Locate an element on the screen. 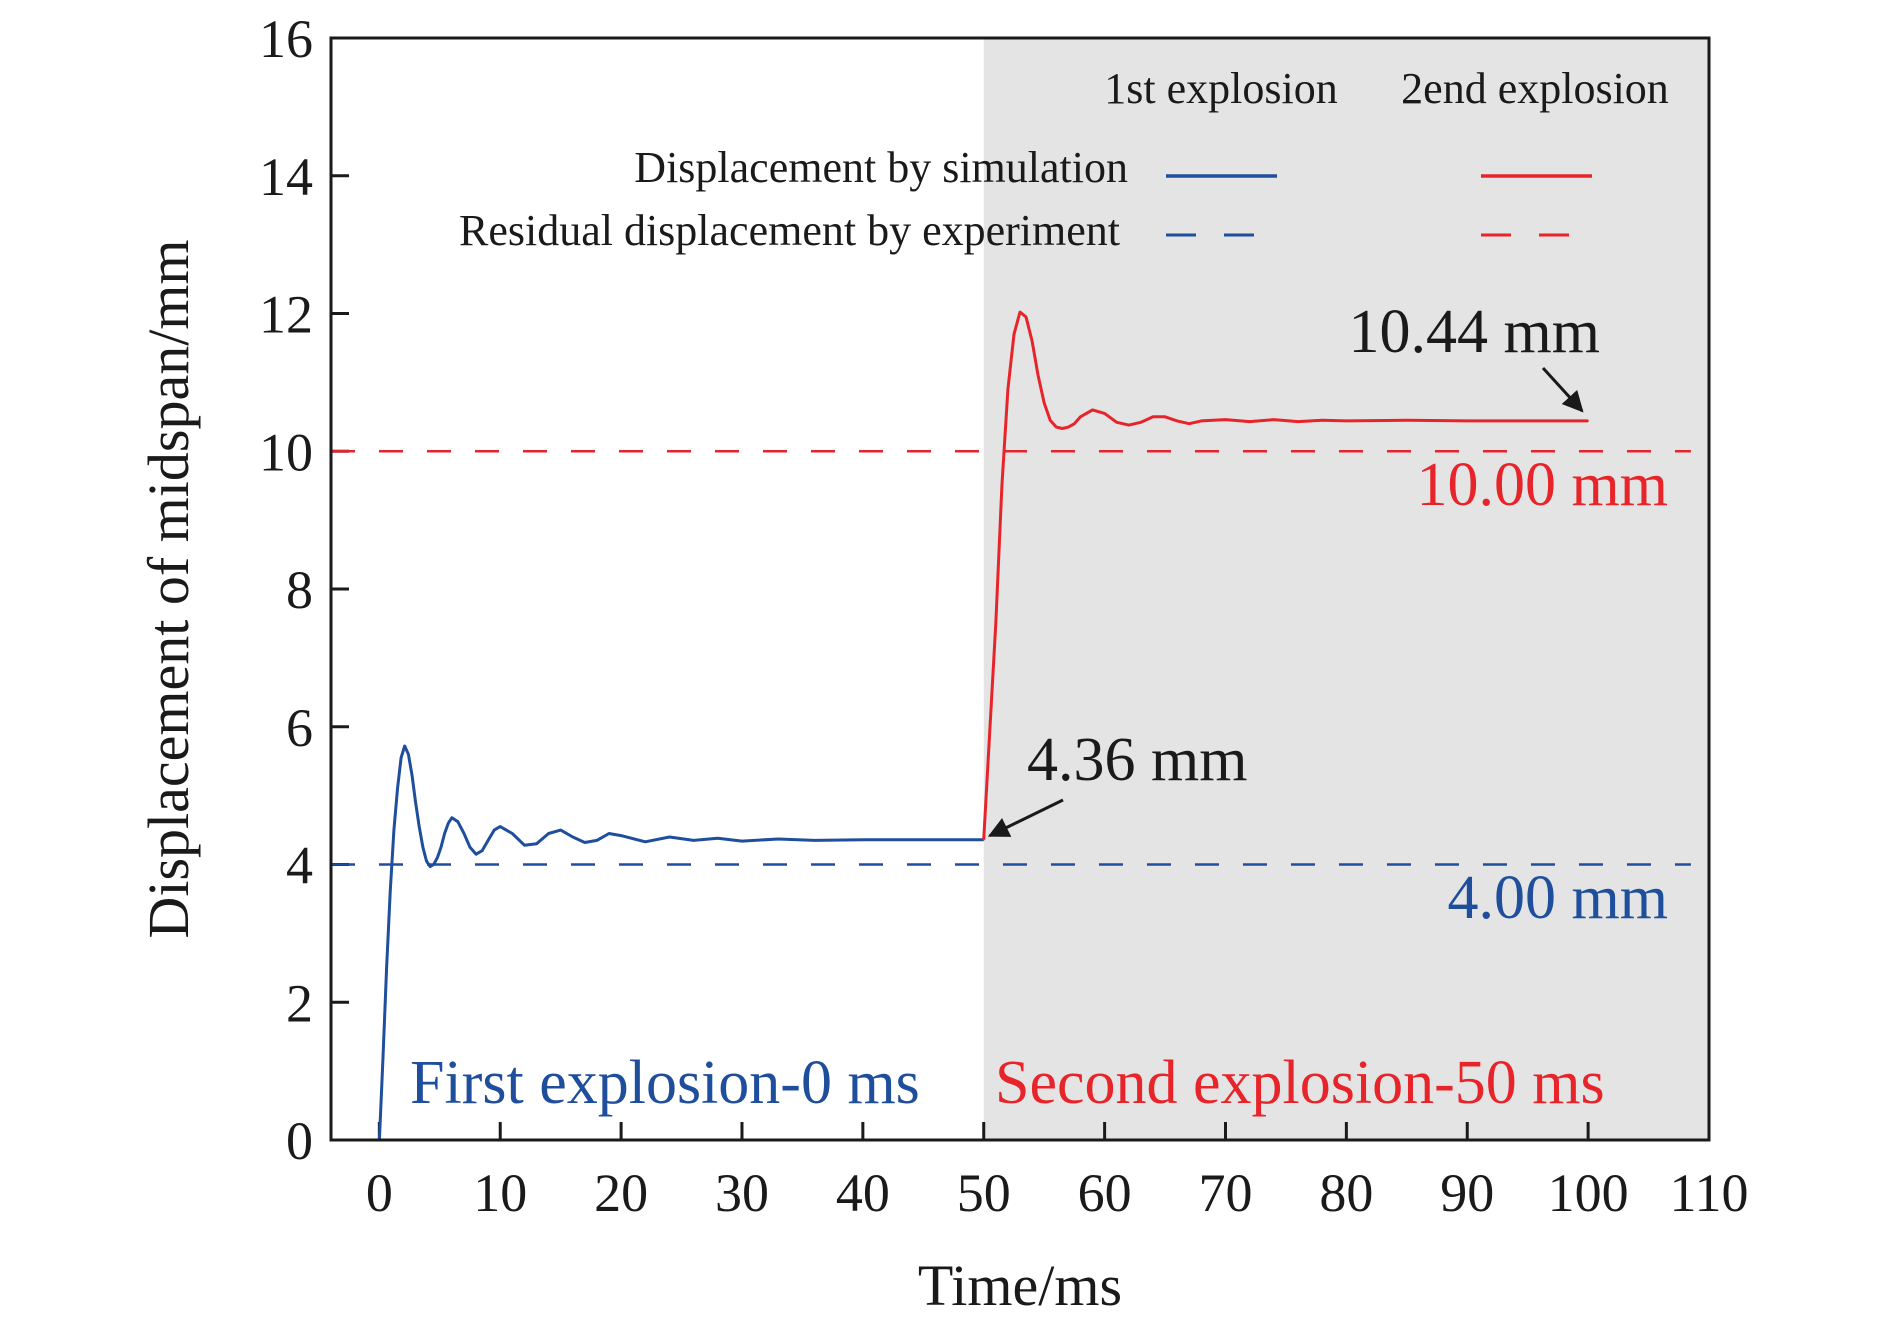 This screenshot has width=1889, height=1322. annotation-second-explosion: Second explosion-50 ms is located at coordinates (1300, 1083).